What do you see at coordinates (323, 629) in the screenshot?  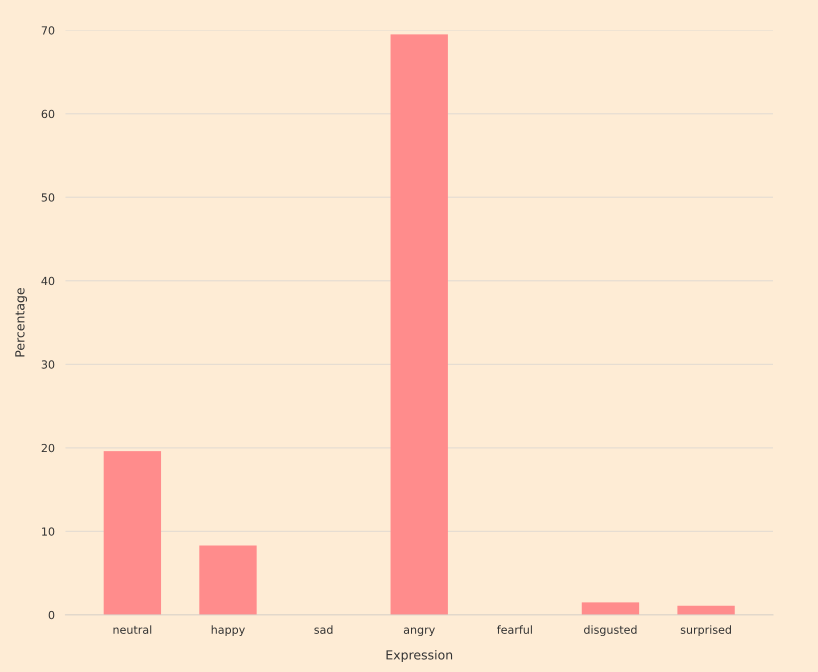 I see `x-tick-label: sad` at bounding box center [323, 629].